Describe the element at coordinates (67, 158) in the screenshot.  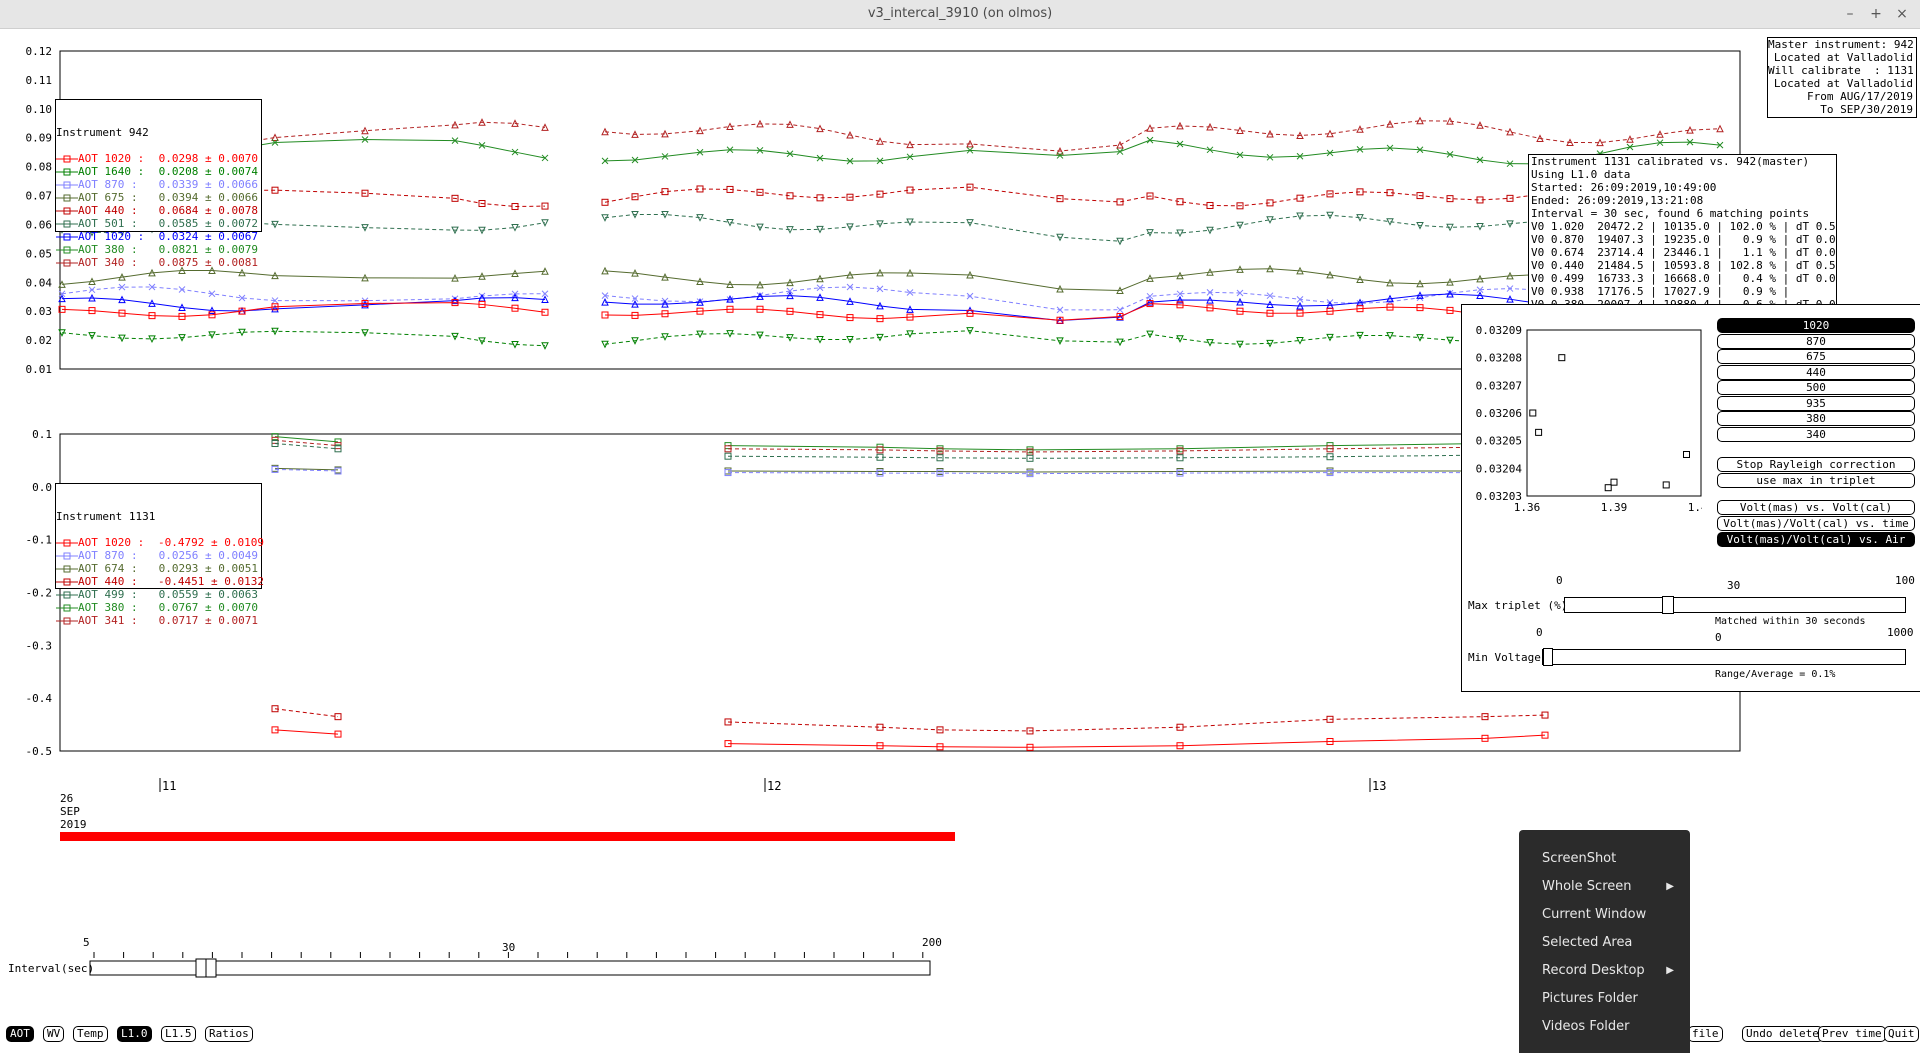
I see `square-marker-icon` at that location.